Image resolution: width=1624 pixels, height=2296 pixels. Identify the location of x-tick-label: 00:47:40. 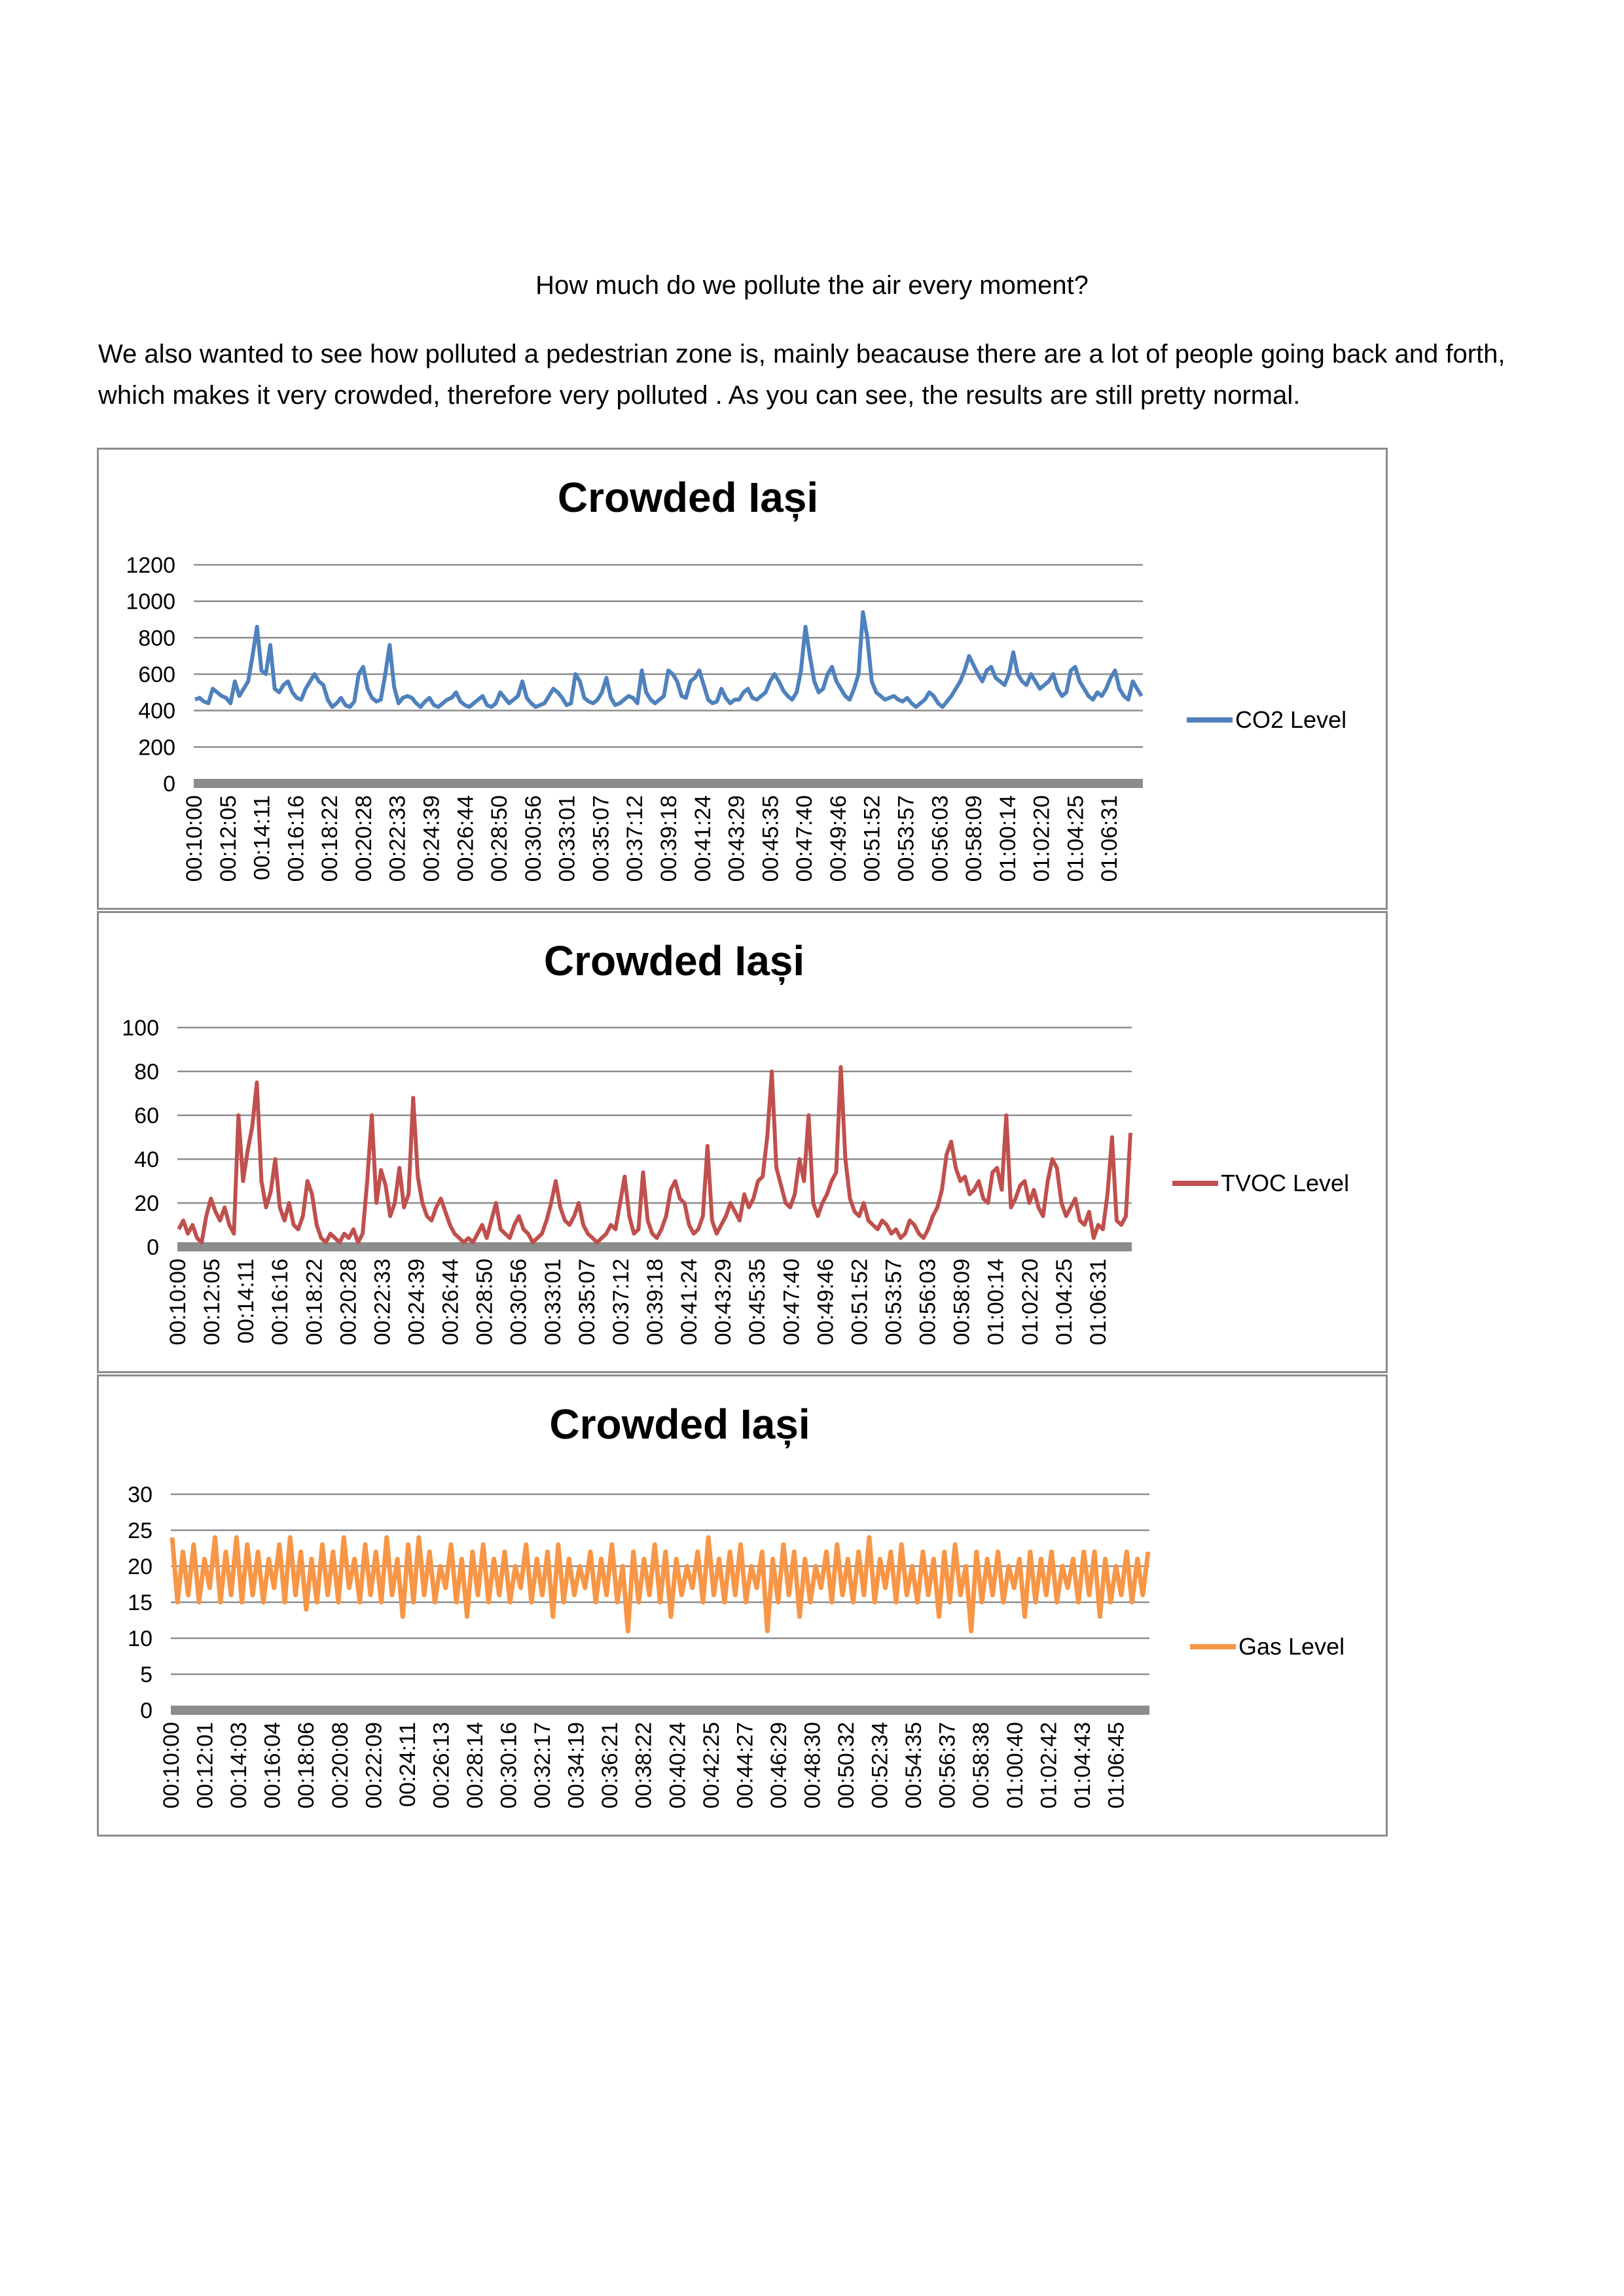
(791, 1302).